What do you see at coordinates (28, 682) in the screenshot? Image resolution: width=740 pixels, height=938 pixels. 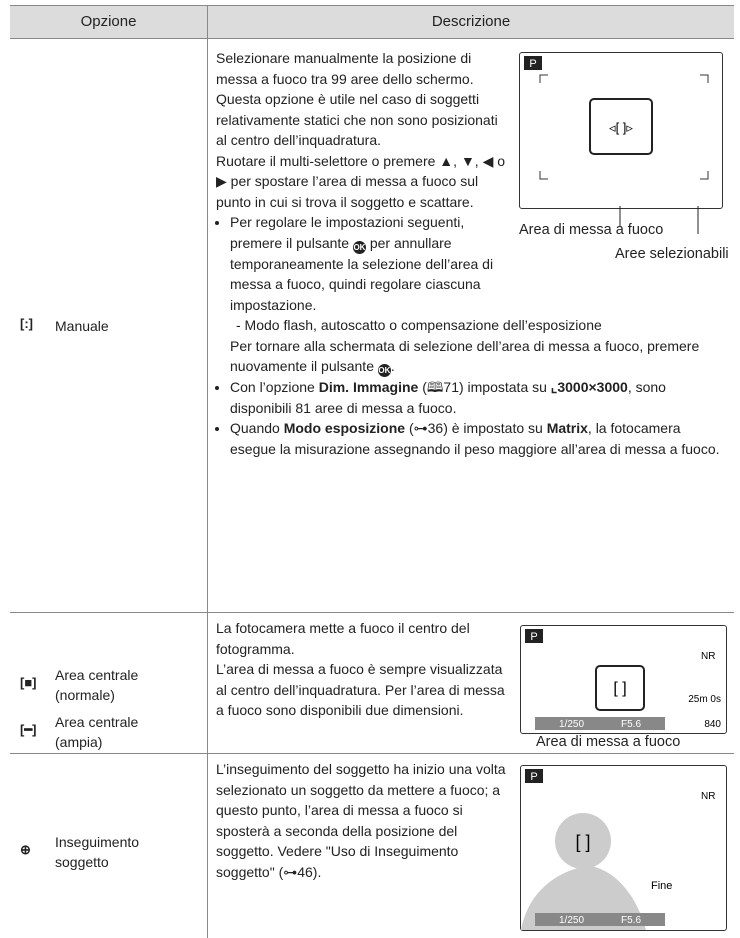 I see `option-icon: [■]` at bounding box center [28, 682].